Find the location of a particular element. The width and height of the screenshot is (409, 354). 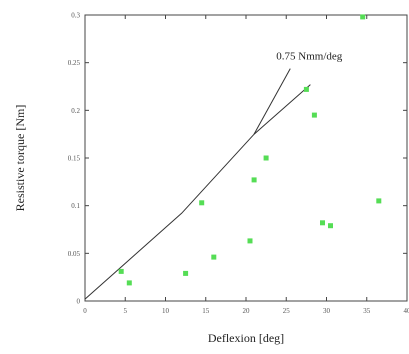

x-tick-label: 30 is located at coordinates (327, 311).